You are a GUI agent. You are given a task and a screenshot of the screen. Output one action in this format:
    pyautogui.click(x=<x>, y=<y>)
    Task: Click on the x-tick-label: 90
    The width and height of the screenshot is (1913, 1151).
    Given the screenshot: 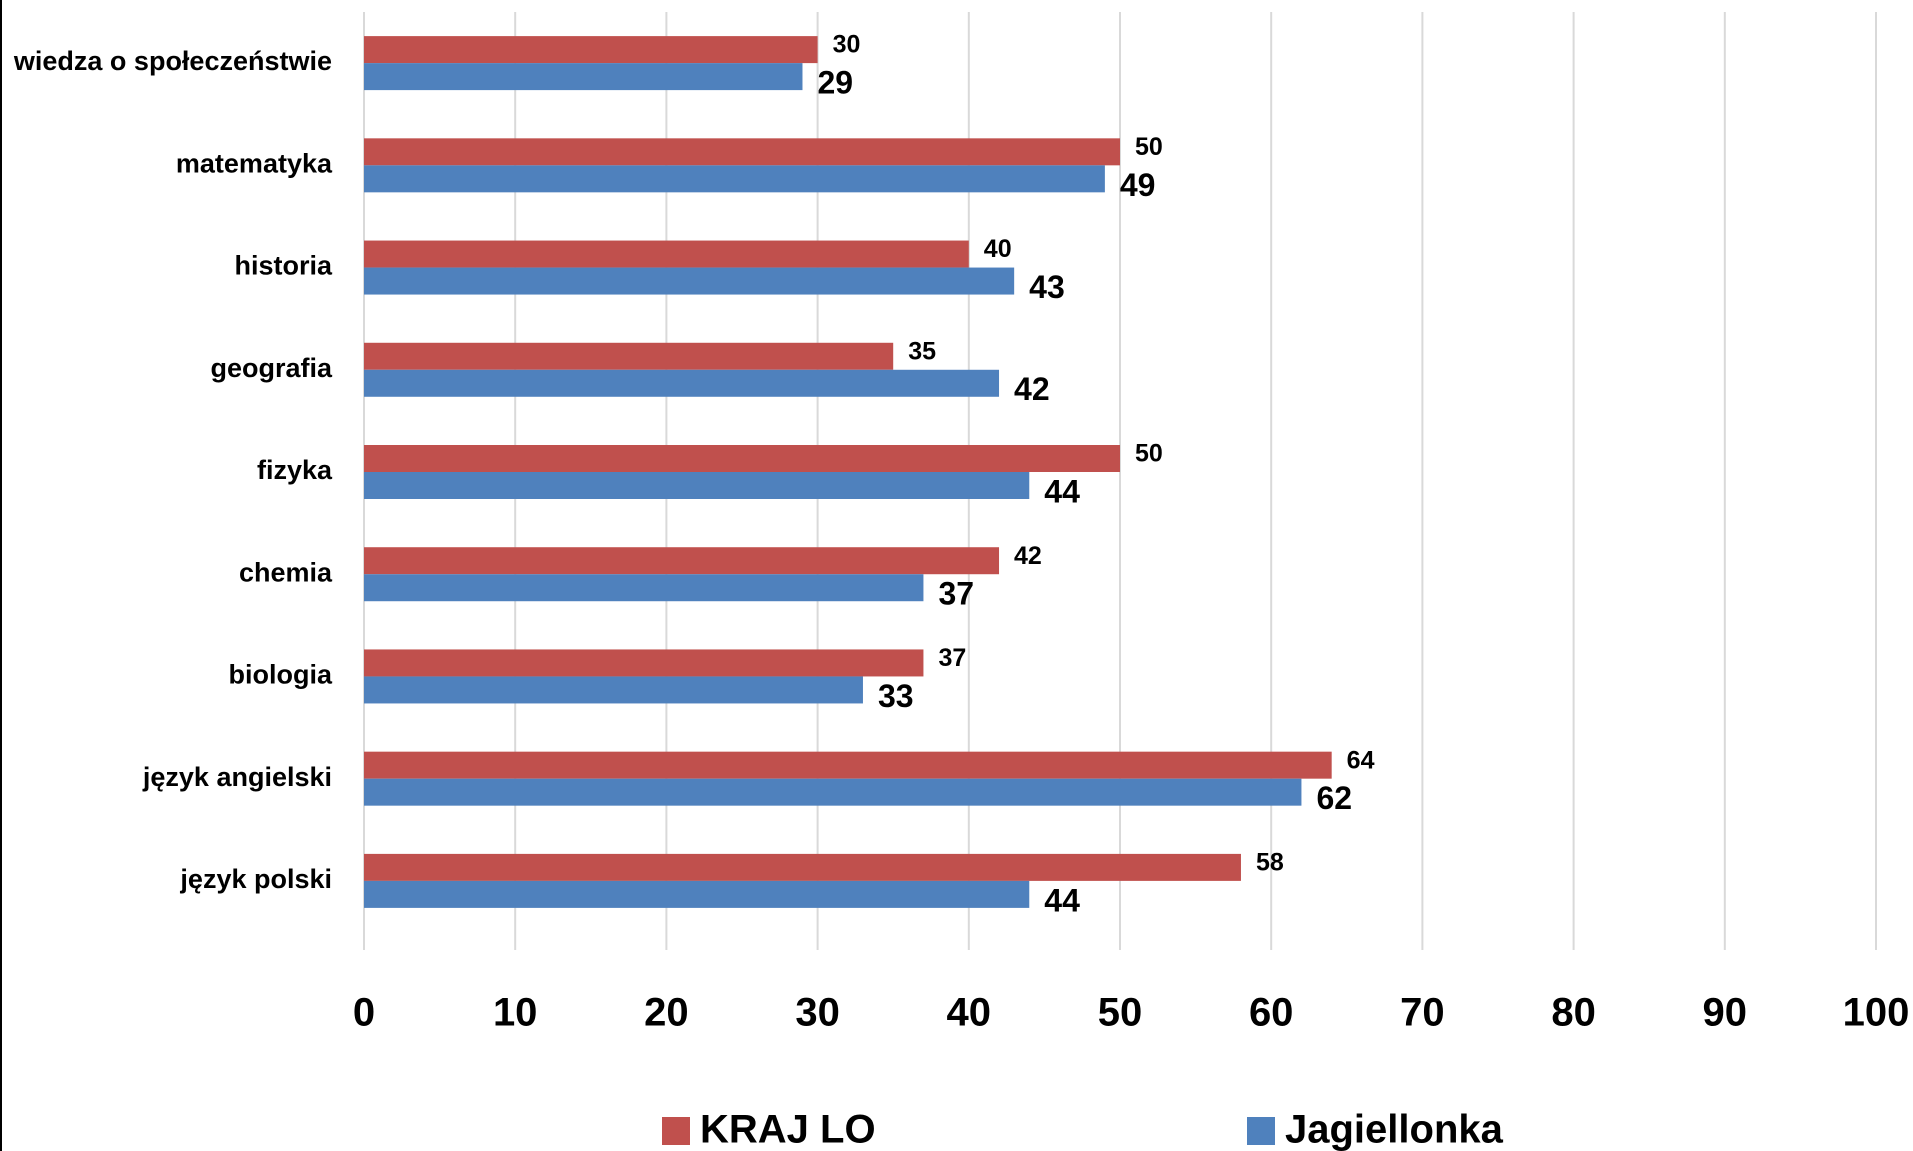 What is the action you would take?
    pyautogui.click(x=1725, y=1013)
    